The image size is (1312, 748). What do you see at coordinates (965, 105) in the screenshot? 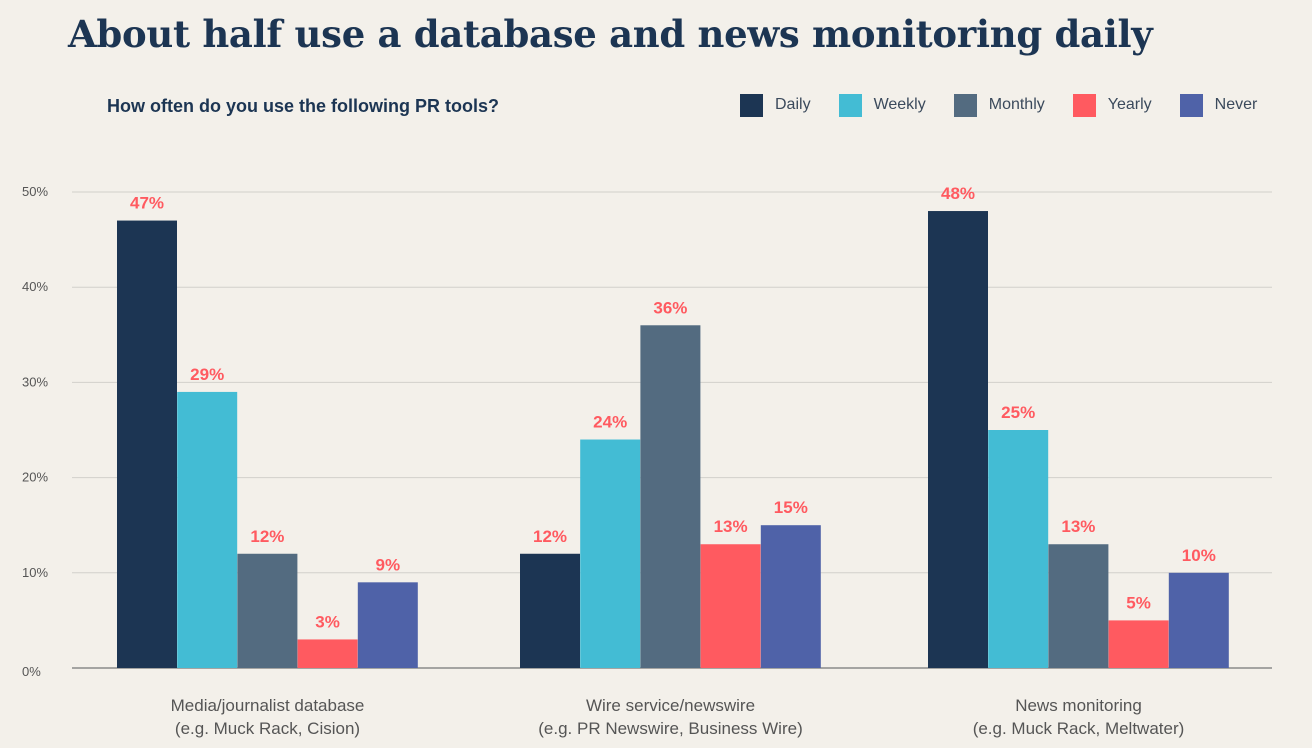
I see `legend-swatch-monthly` at bounding box center [965, 105].